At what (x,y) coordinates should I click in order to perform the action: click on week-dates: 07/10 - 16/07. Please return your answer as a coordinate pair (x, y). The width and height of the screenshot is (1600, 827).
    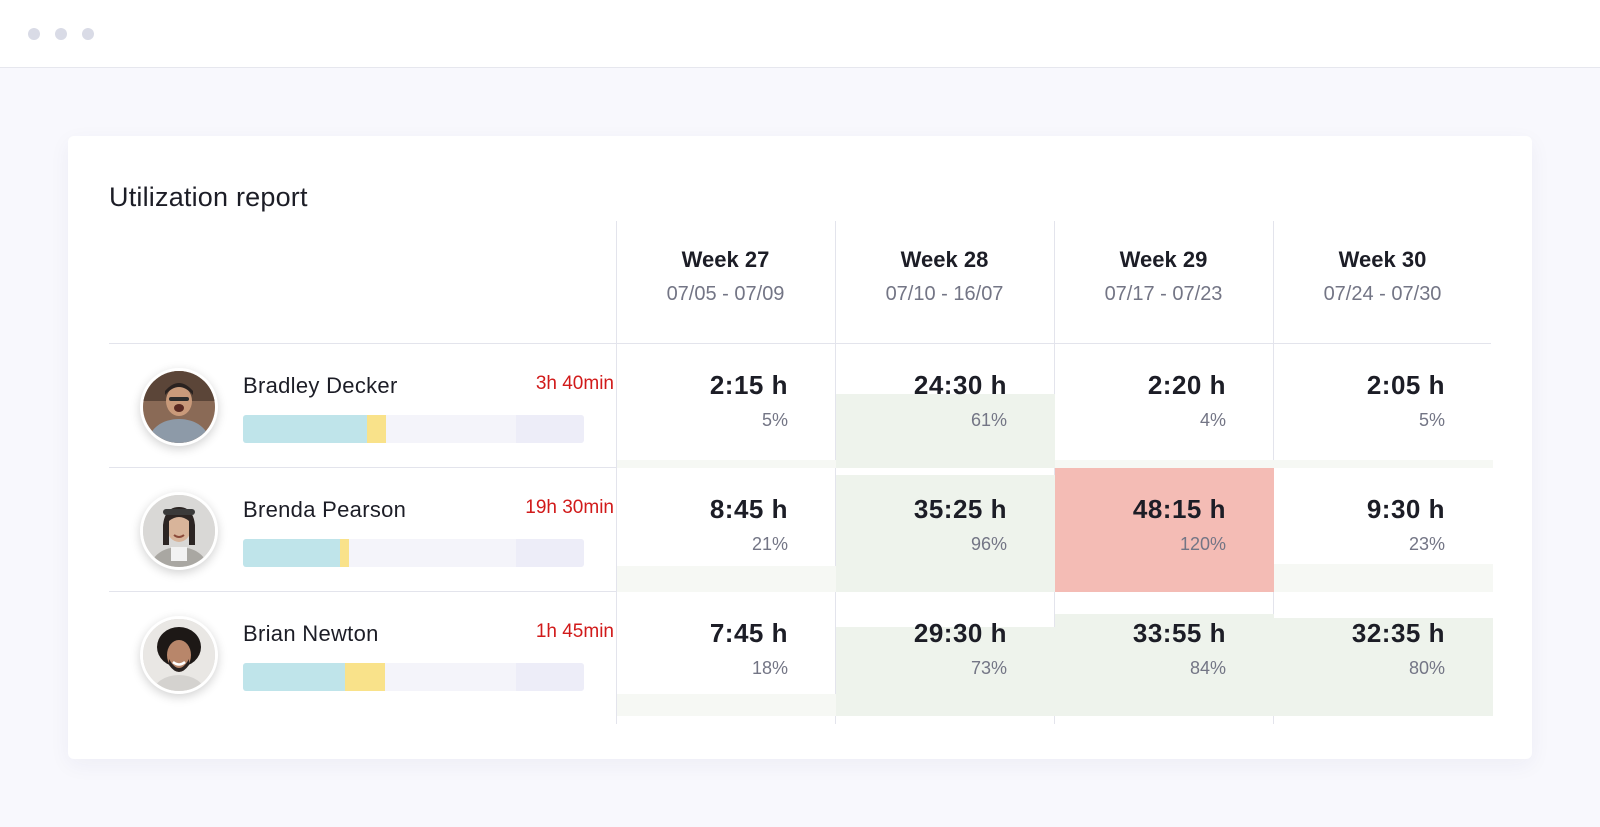
    Looking at the image, I should click on (944, 294).